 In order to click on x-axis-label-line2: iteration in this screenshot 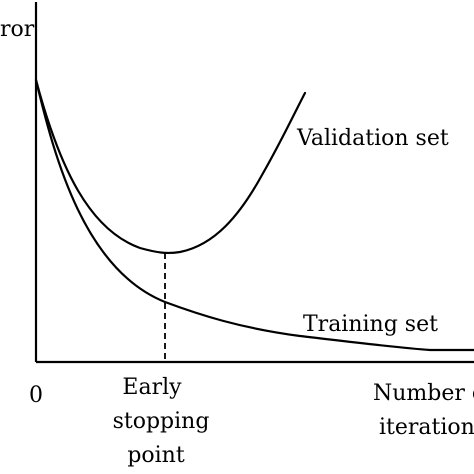, I will do `click(426, 427)`.